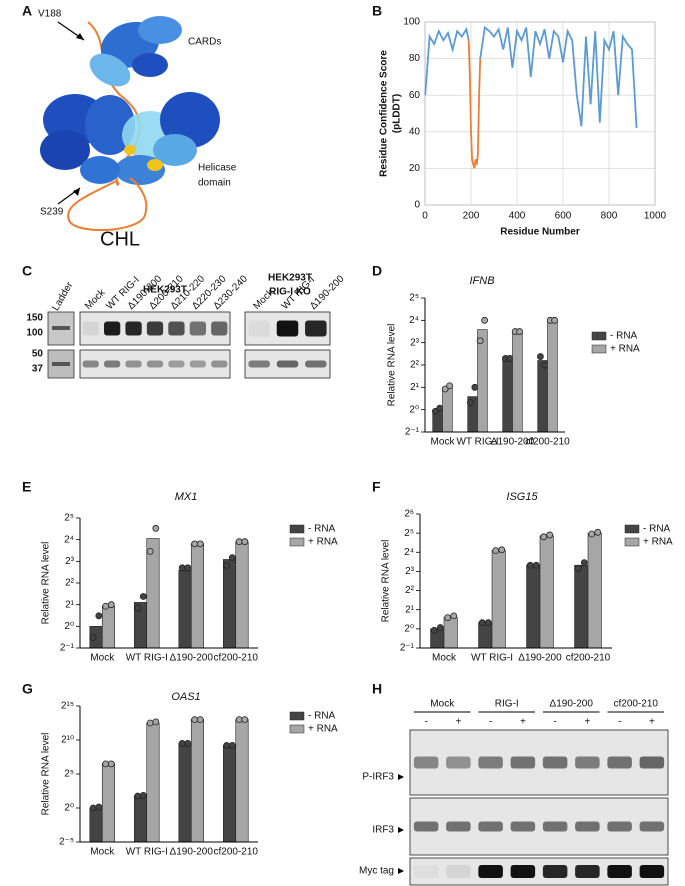 The height and width of the screenshot is (886, 685). Describe the element at coordinates (34, 318) in the screenshot. I see `marker-label: 150` at that location.